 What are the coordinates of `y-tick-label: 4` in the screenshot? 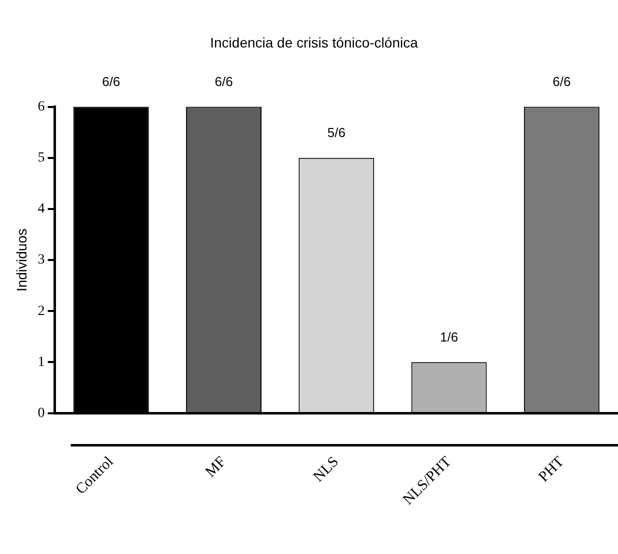 It's located at (41, 209).